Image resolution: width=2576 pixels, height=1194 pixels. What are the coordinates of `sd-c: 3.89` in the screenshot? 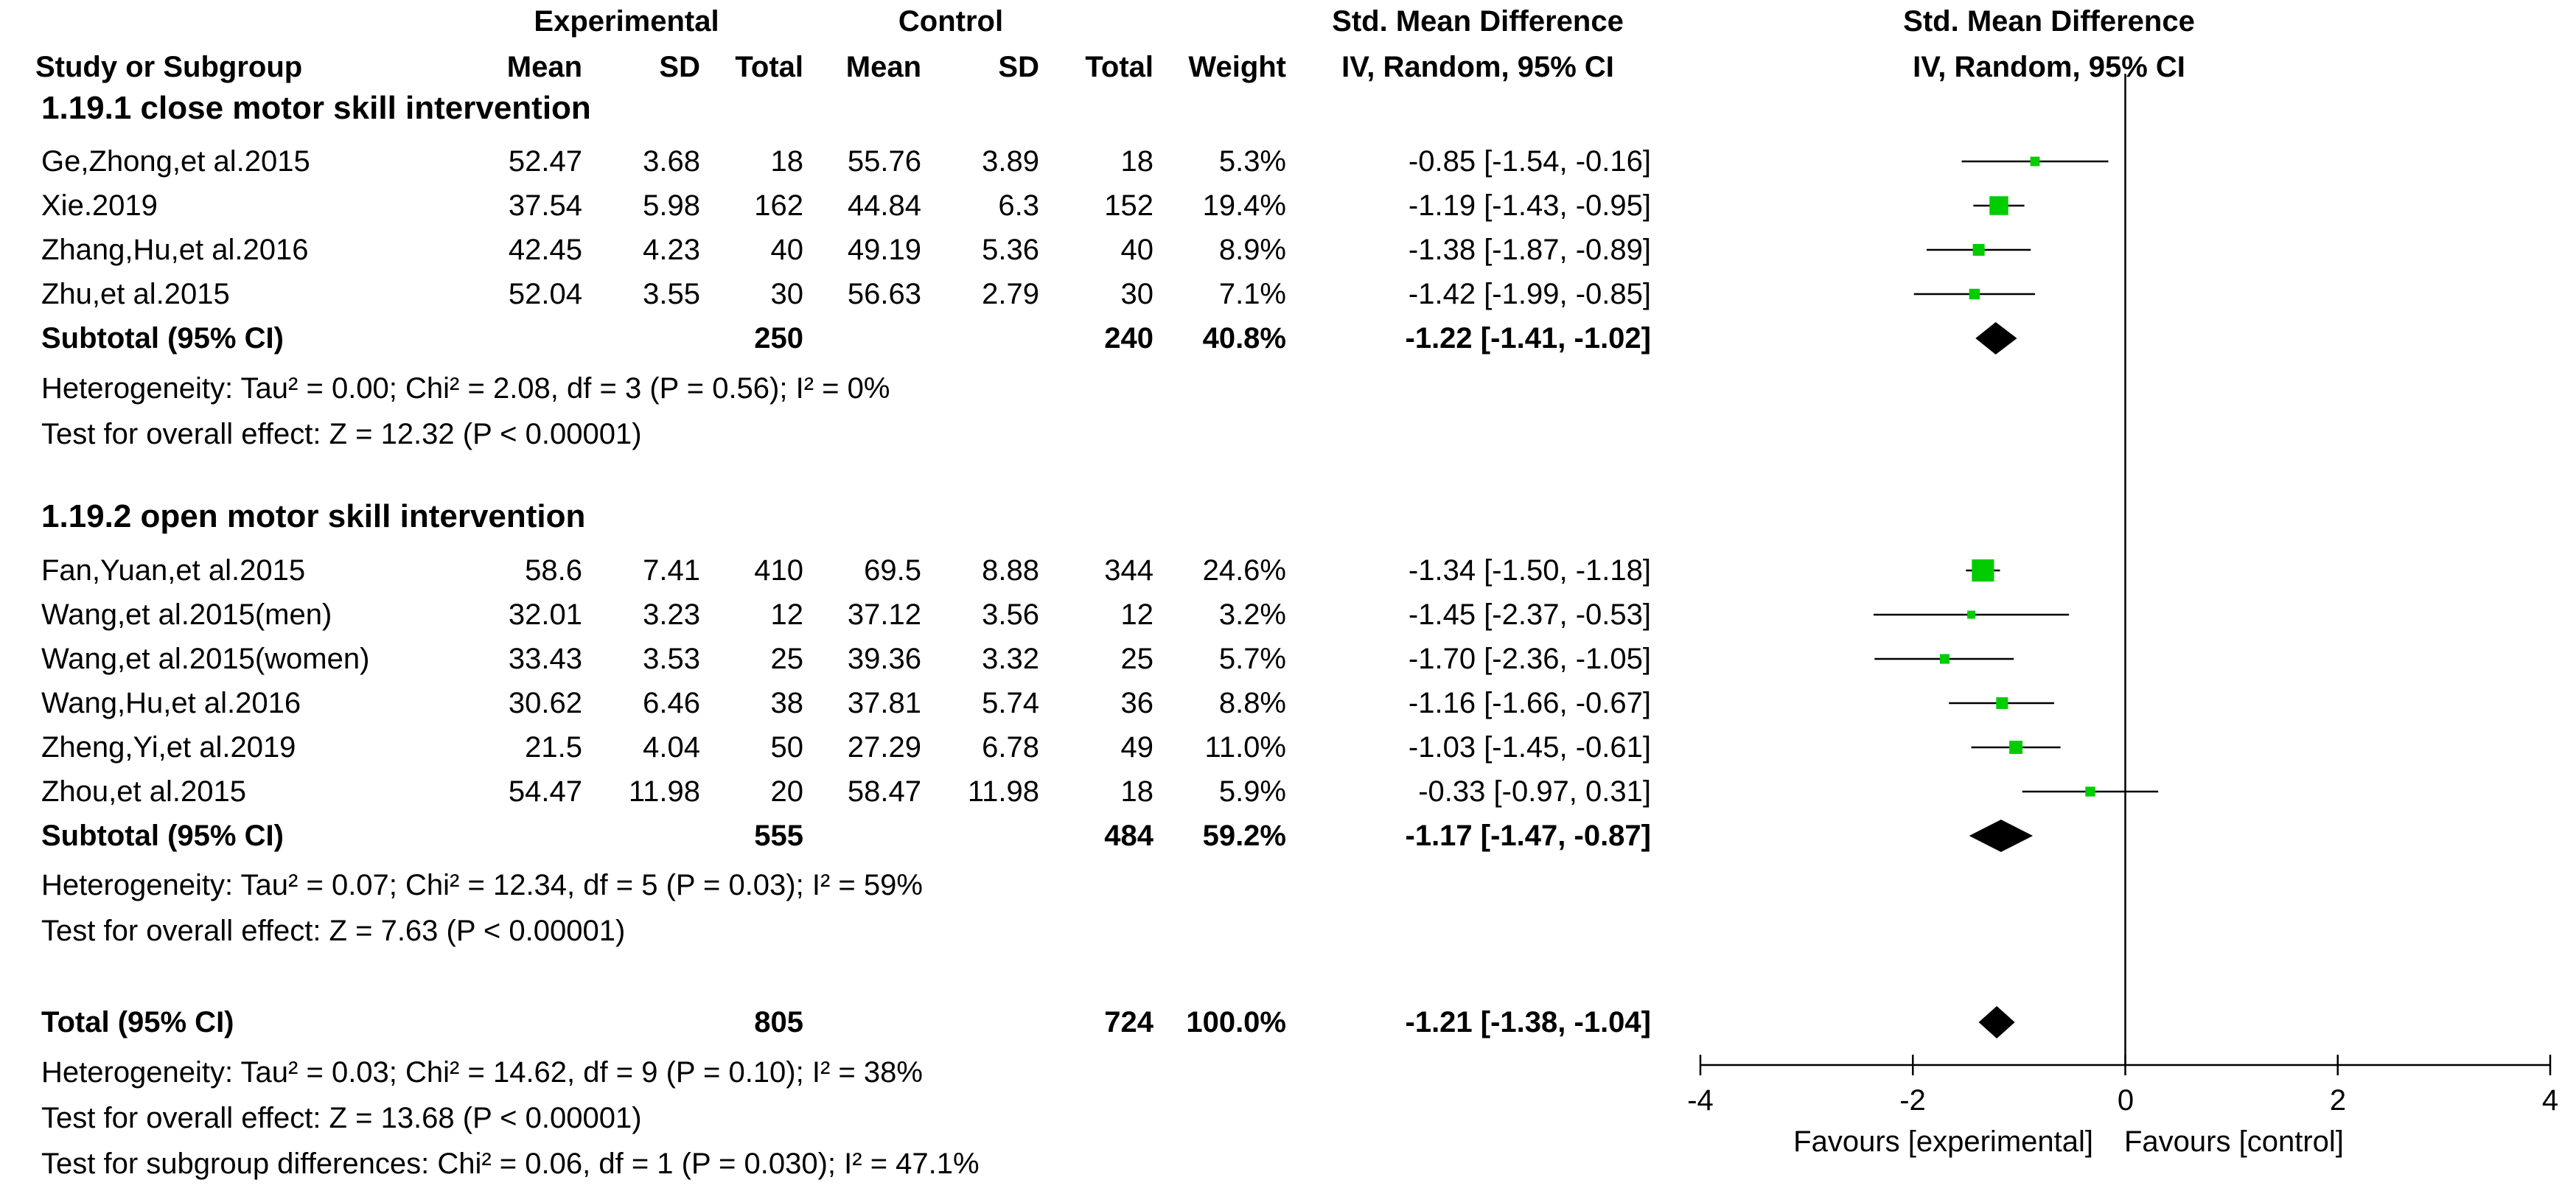 It's located at (1010, 162).